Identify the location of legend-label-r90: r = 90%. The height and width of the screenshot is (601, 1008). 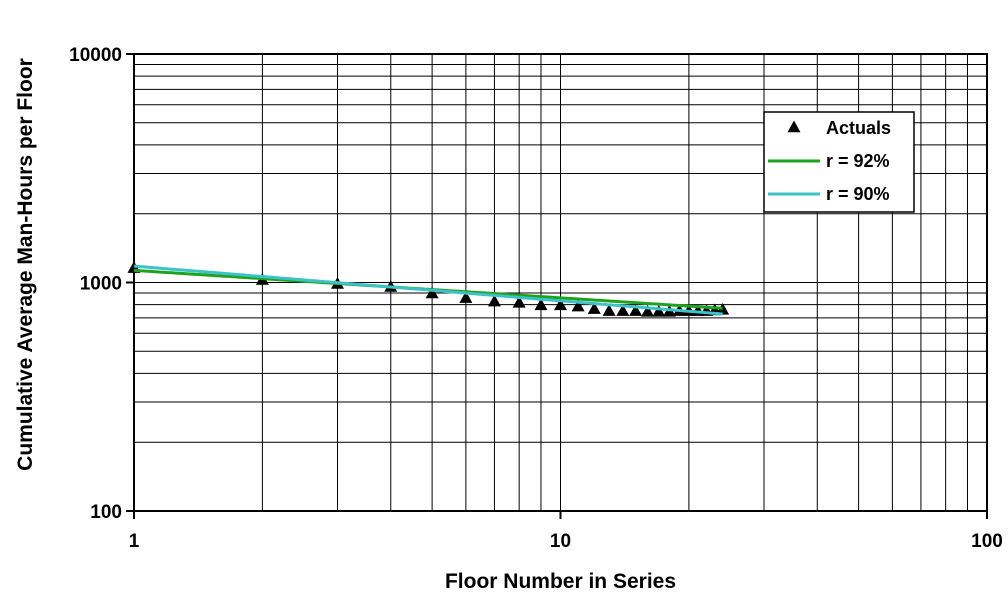
(858, 194).